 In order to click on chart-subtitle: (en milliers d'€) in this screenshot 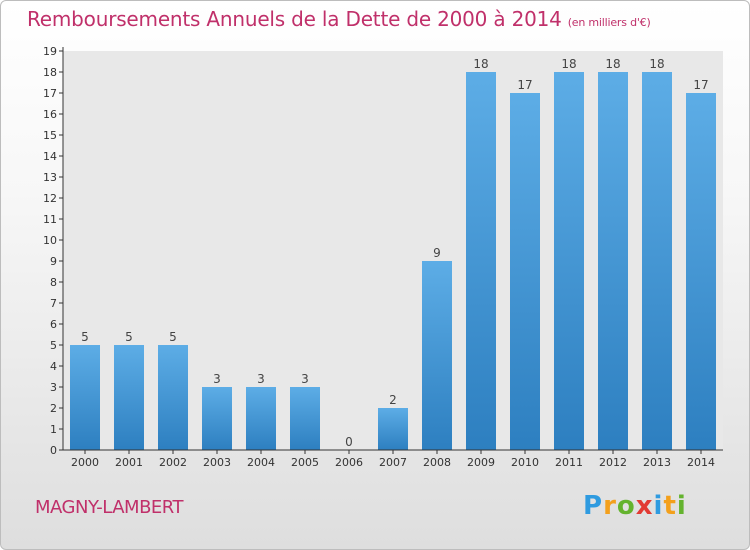, I will do `click(609, 22)`.